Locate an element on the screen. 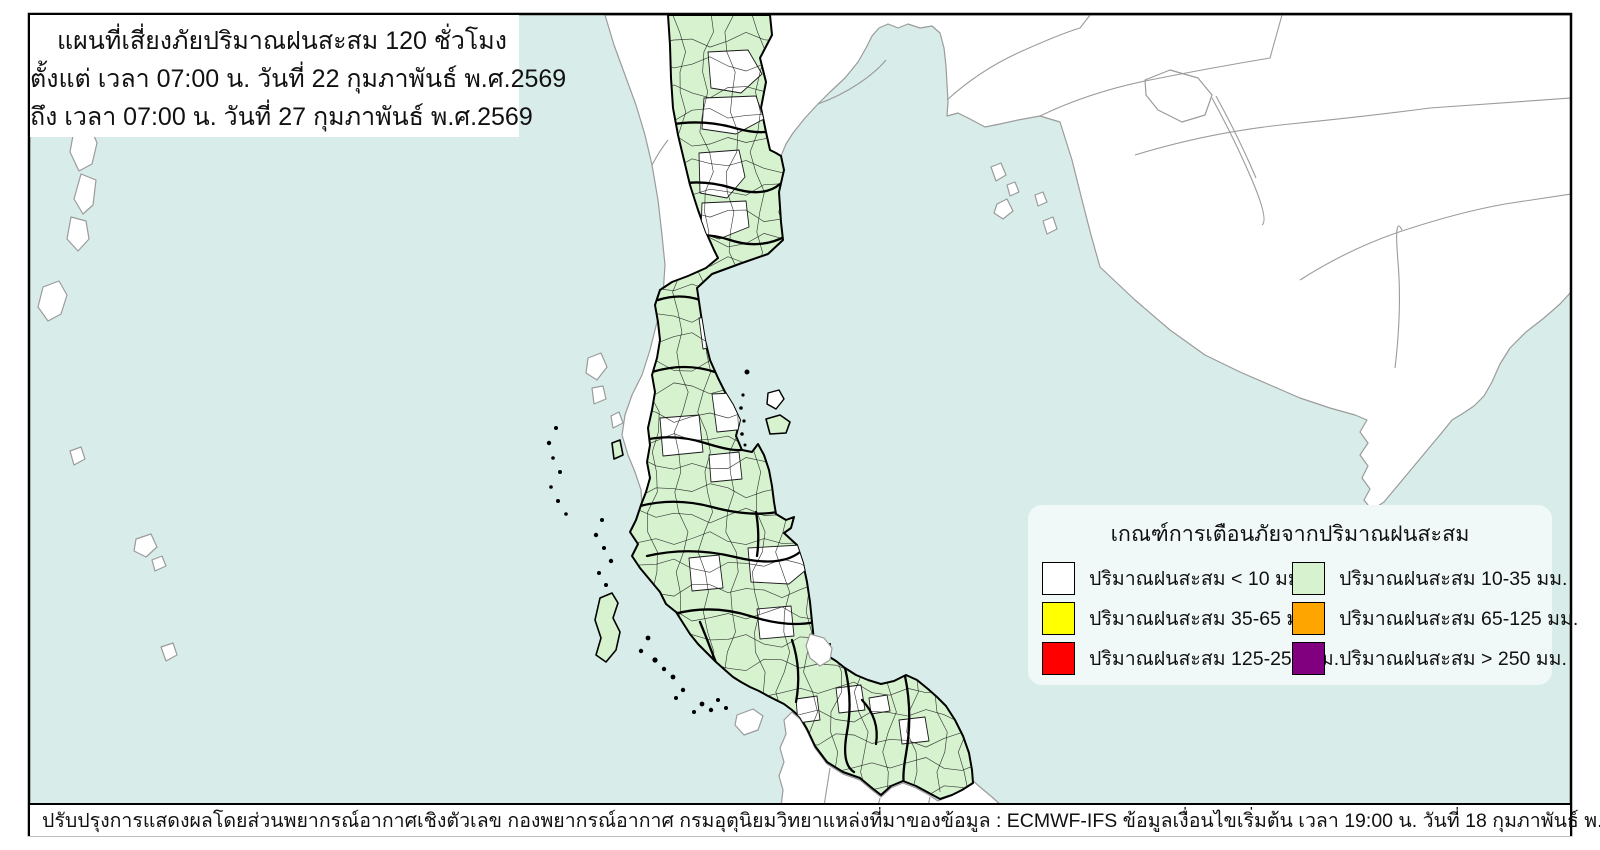 This screenshot has height=850, width=1600. legend-item-65-125: ปริมาณฝนสะสม 65-125 มม. is located at coordinates (1435, 618).